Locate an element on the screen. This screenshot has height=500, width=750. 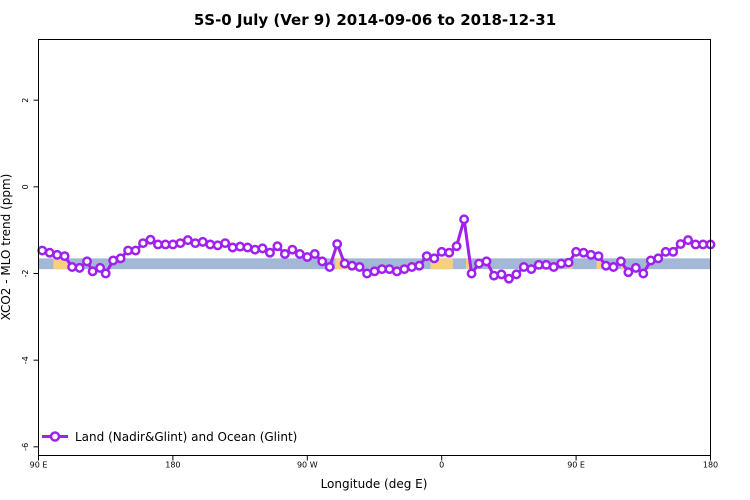
legend: Land (Nadir&Glint) and Ocean (Glint) is located at coordinates (169, 437).